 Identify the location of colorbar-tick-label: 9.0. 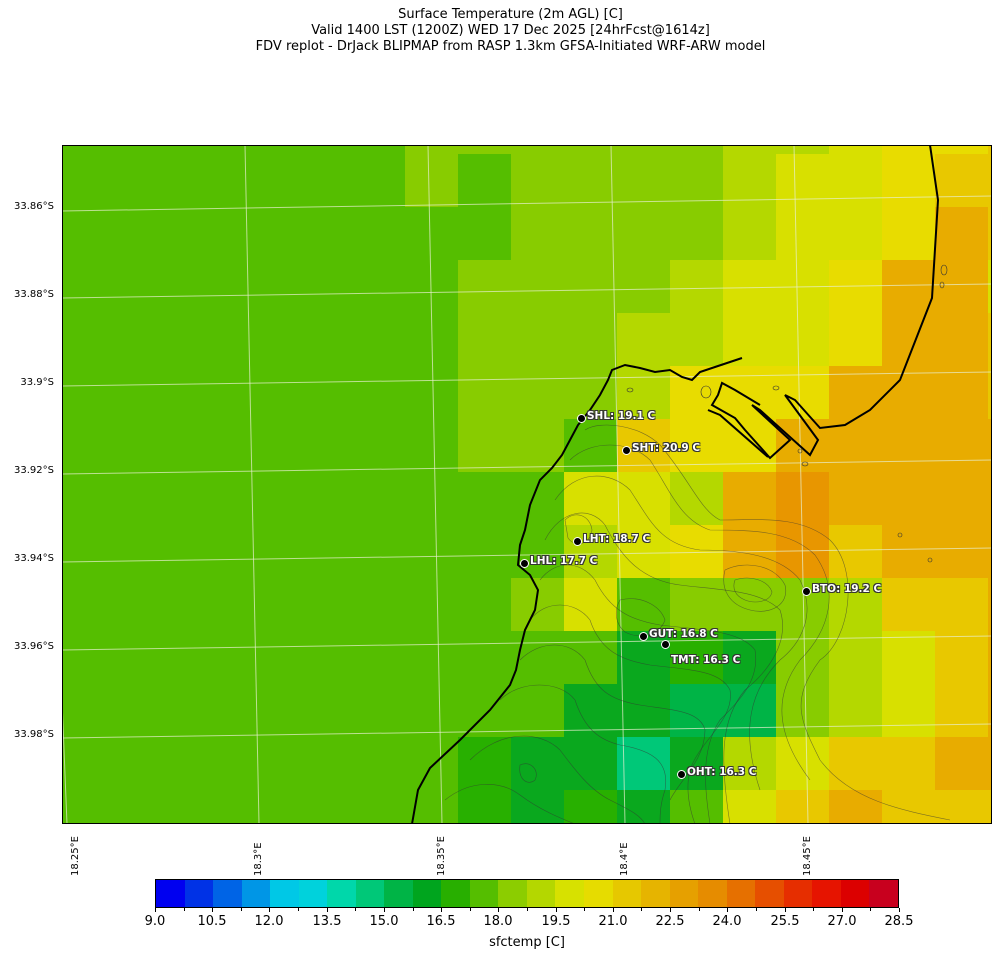
(155, 921).